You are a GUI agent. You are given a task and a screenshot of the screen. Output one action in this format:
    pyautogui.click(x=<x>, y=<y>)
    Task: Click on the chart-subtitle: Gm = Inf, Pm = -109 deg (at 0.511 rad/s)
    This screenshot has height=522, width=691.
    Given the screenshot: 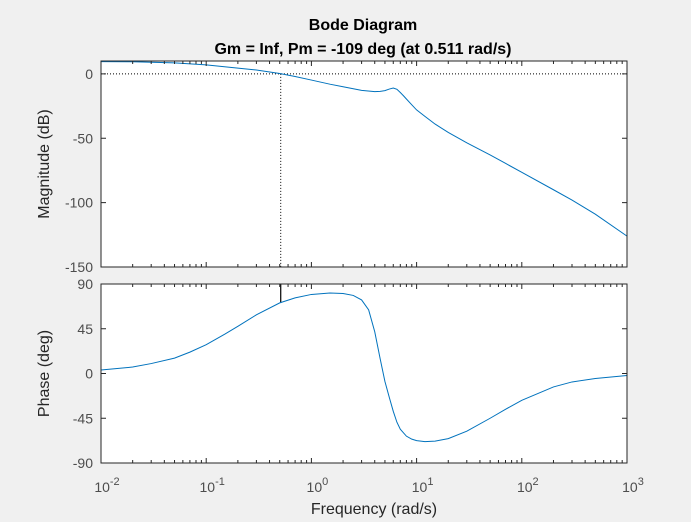 What is the action you would take?
    pyautogui.click(x=362, y=49)
    